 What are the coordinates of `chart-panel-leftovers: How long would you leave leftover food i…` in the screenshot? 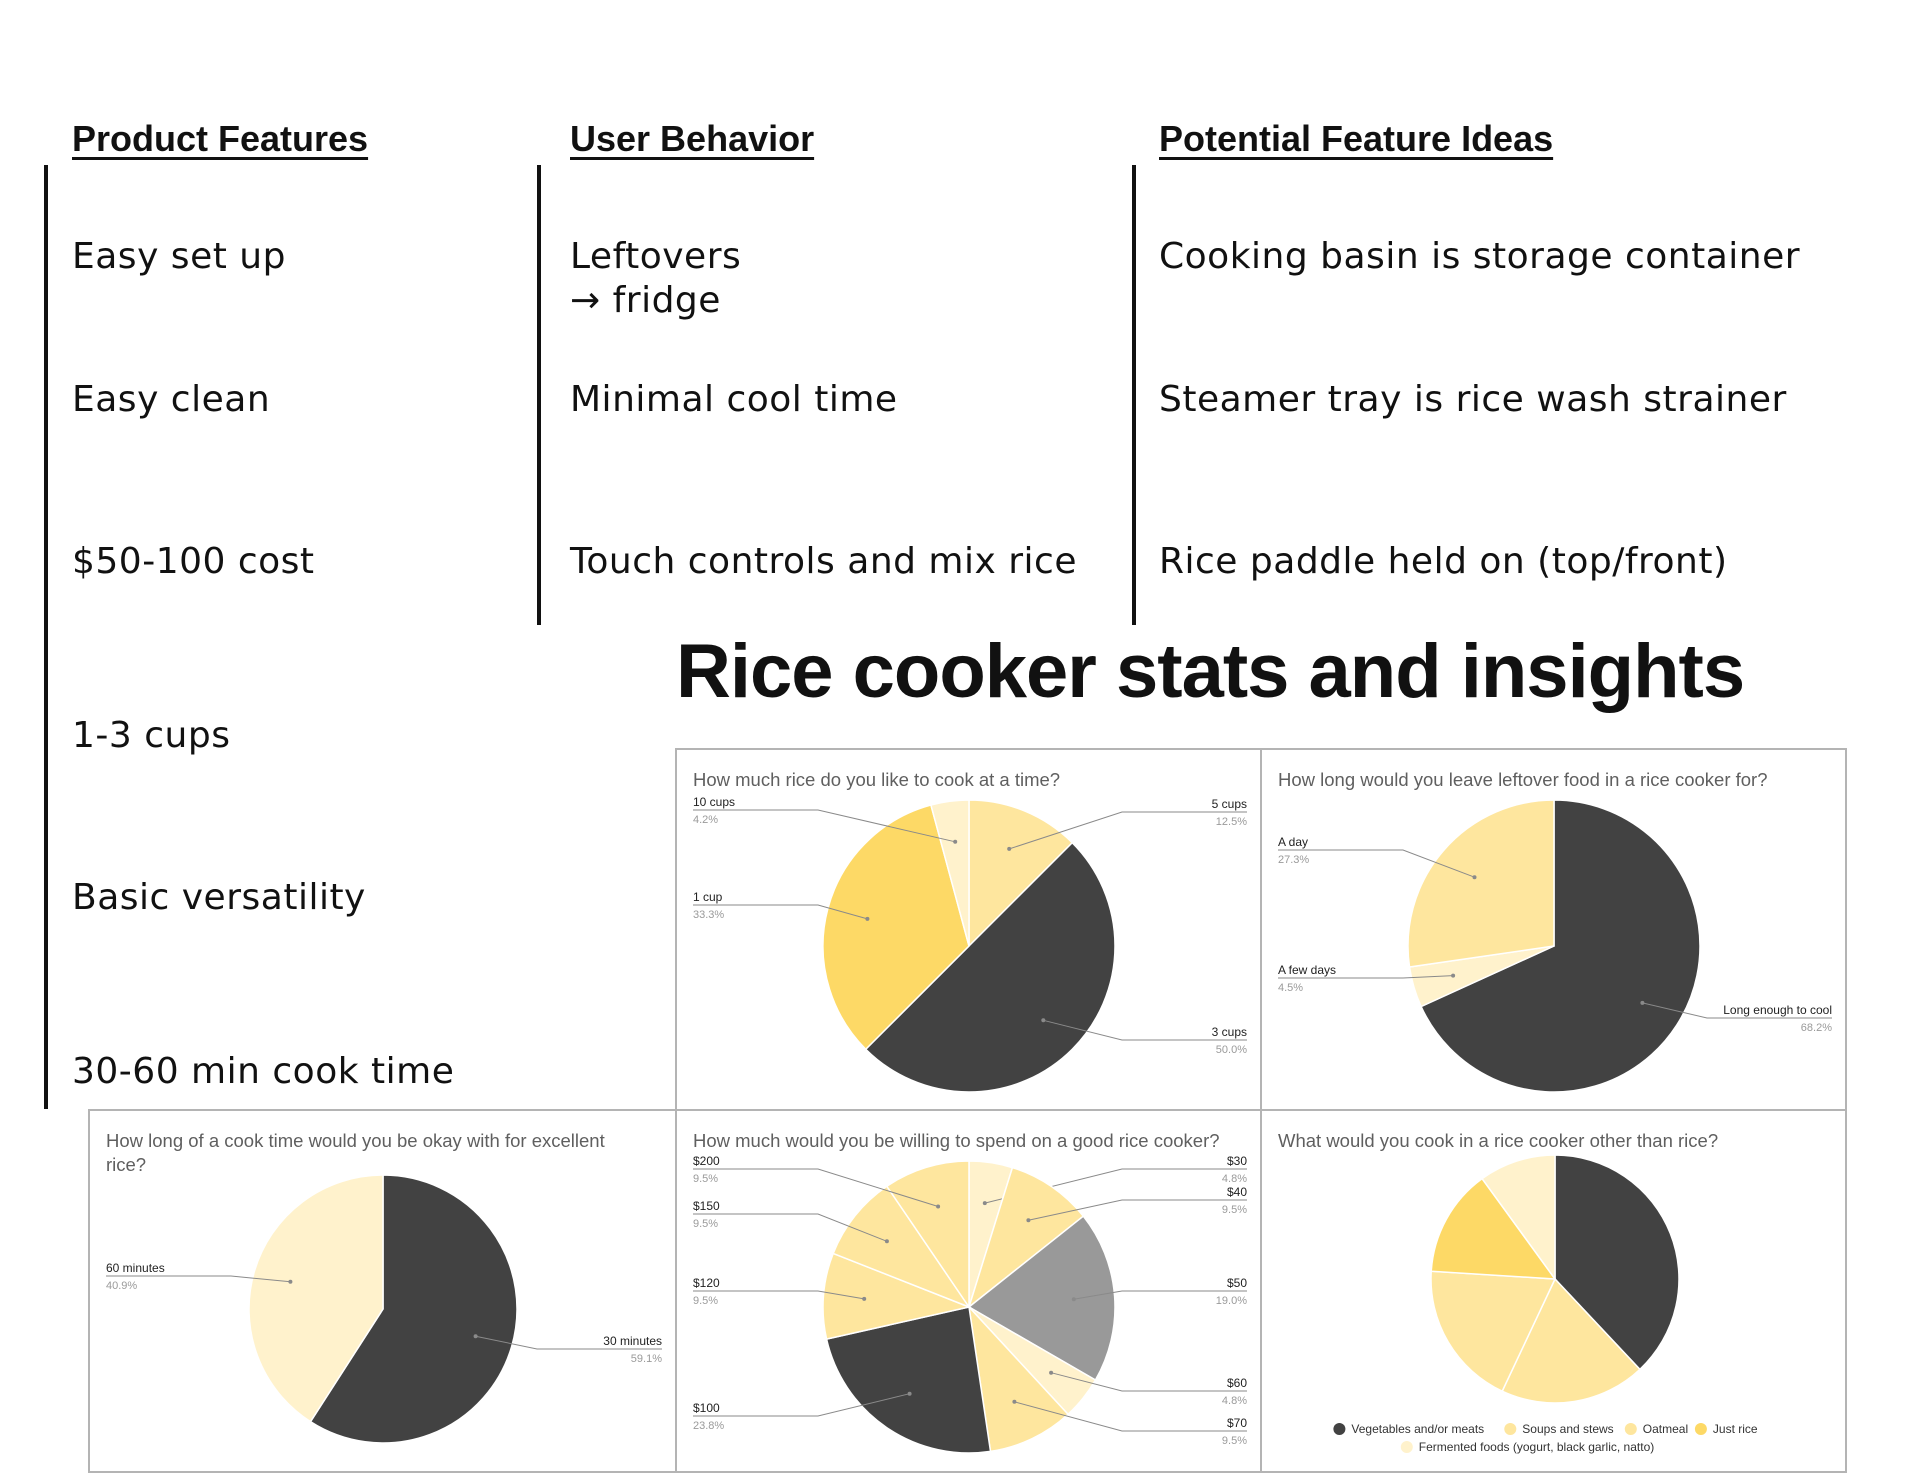 It's located at (1553, 929).